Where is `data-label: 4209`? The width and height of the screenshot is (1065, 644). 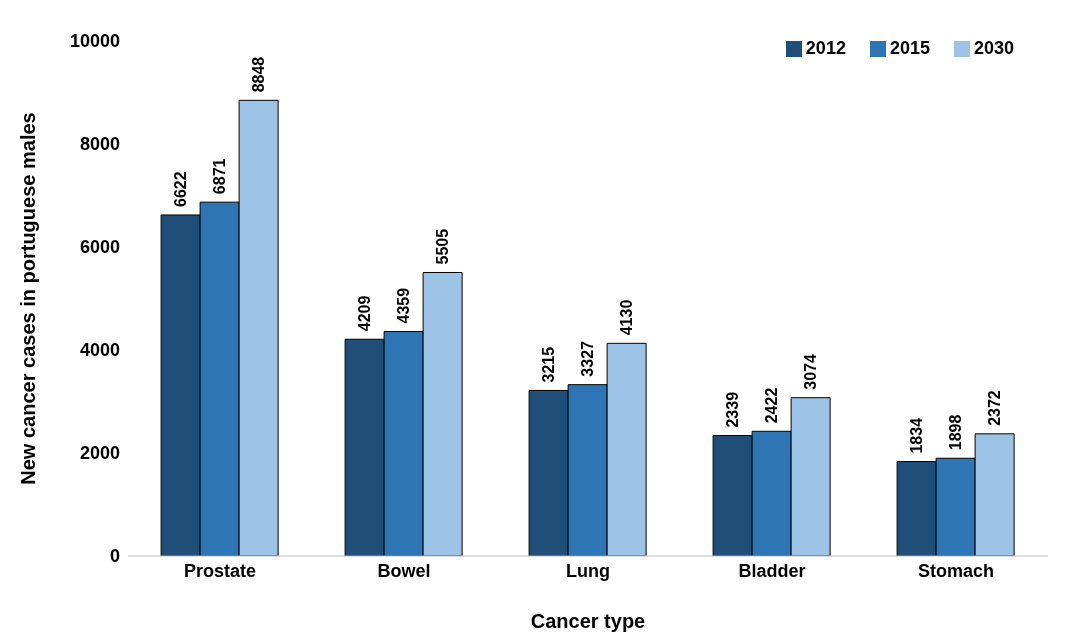 data-label: 4209 is located at coordinates (365, 313).